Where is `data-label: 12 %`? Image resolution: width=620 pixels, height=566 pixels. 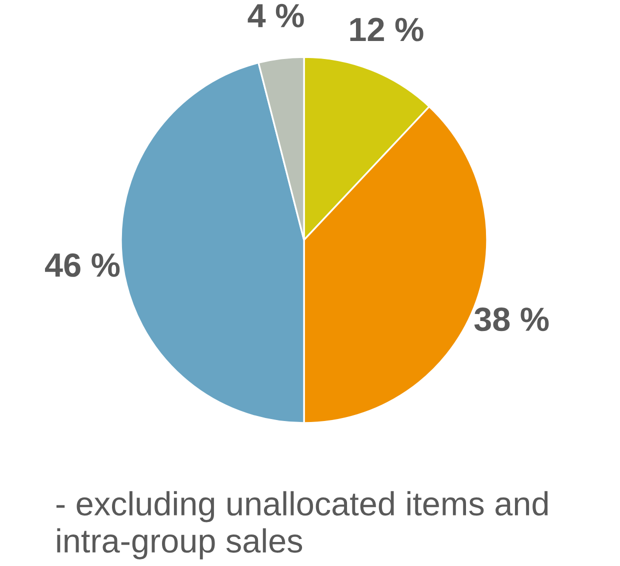 data-label: 12 % is located at coordinates (387, 30).